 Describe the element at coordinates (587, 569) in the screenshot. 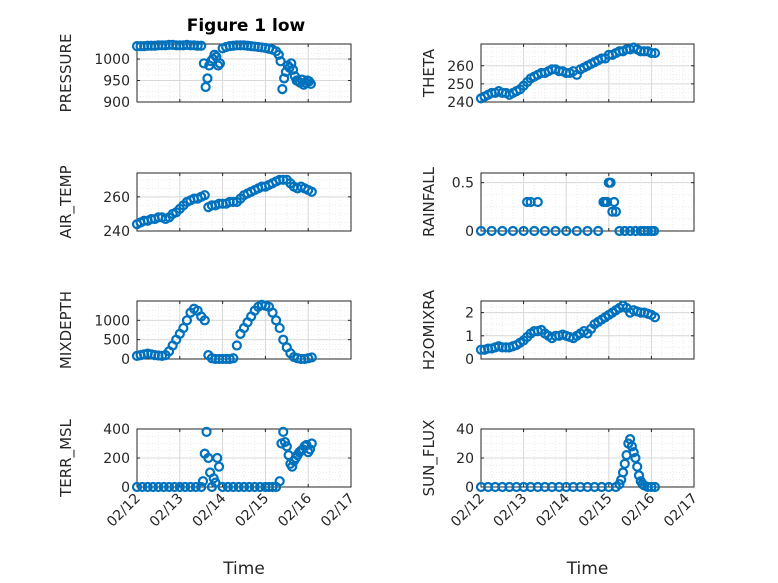

I see `sun_flux-xlabel: Time` at that location.